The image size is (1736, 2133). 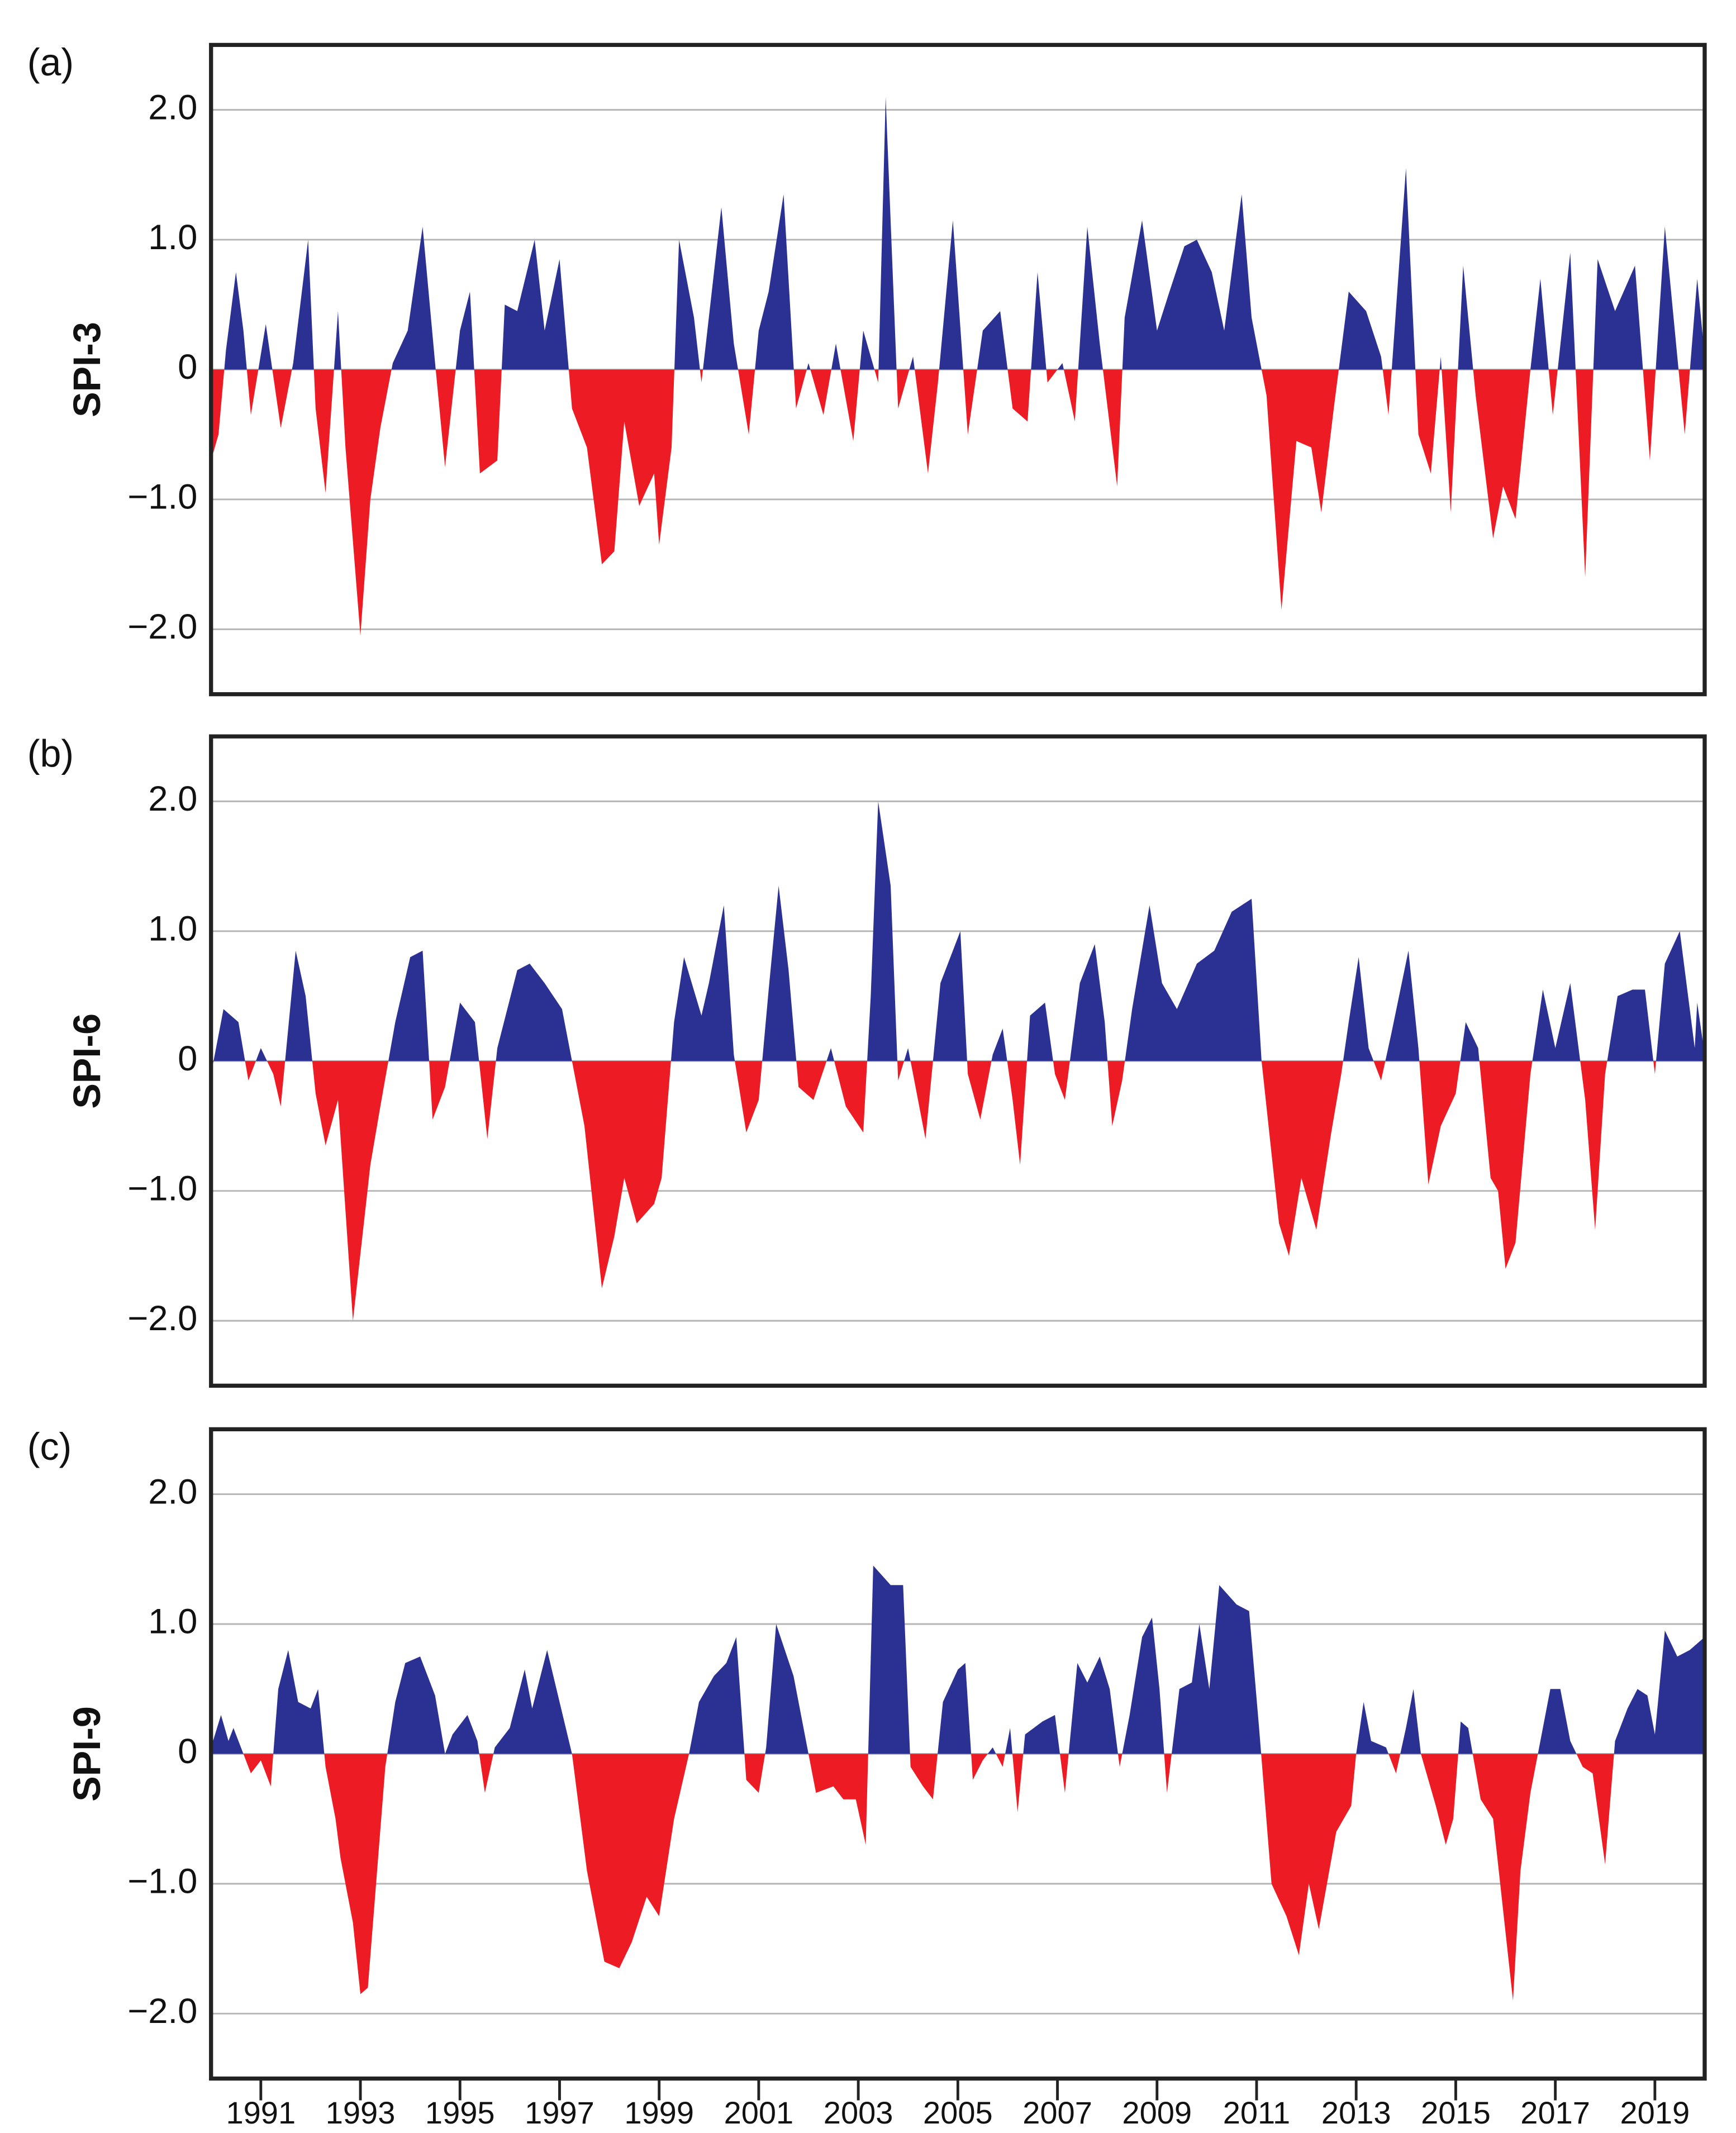 I want to click on x-tick-label: 1993, so click(x=361, y=2112).